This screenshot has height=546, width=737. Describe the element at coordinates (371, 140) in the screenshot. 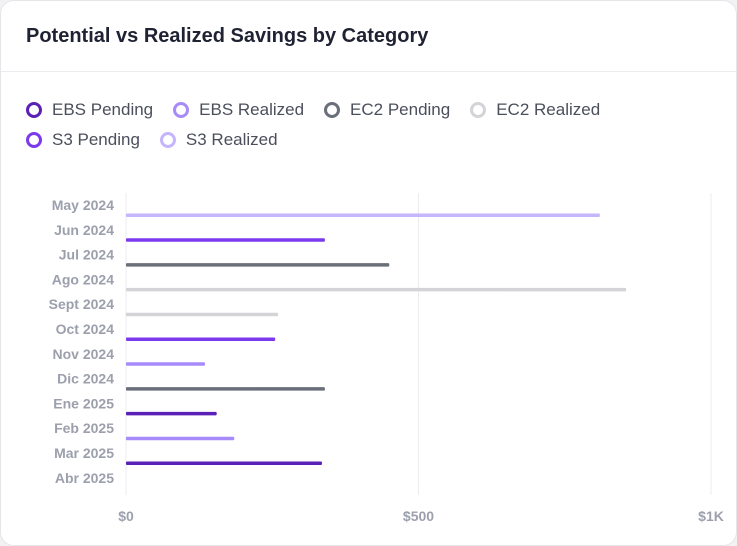

I see `legend-row: S3 Pending S3 Realized` at that location.